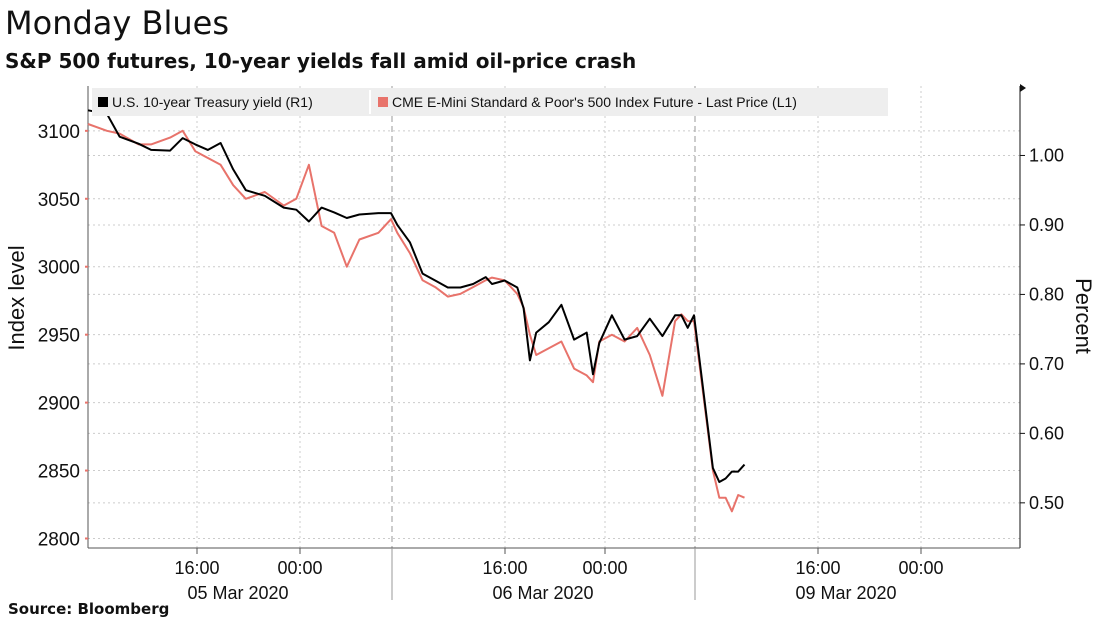 The width and height of the screenshot is (1100, 628). I want to click on legend-swatch-spx, so click(383, 102).